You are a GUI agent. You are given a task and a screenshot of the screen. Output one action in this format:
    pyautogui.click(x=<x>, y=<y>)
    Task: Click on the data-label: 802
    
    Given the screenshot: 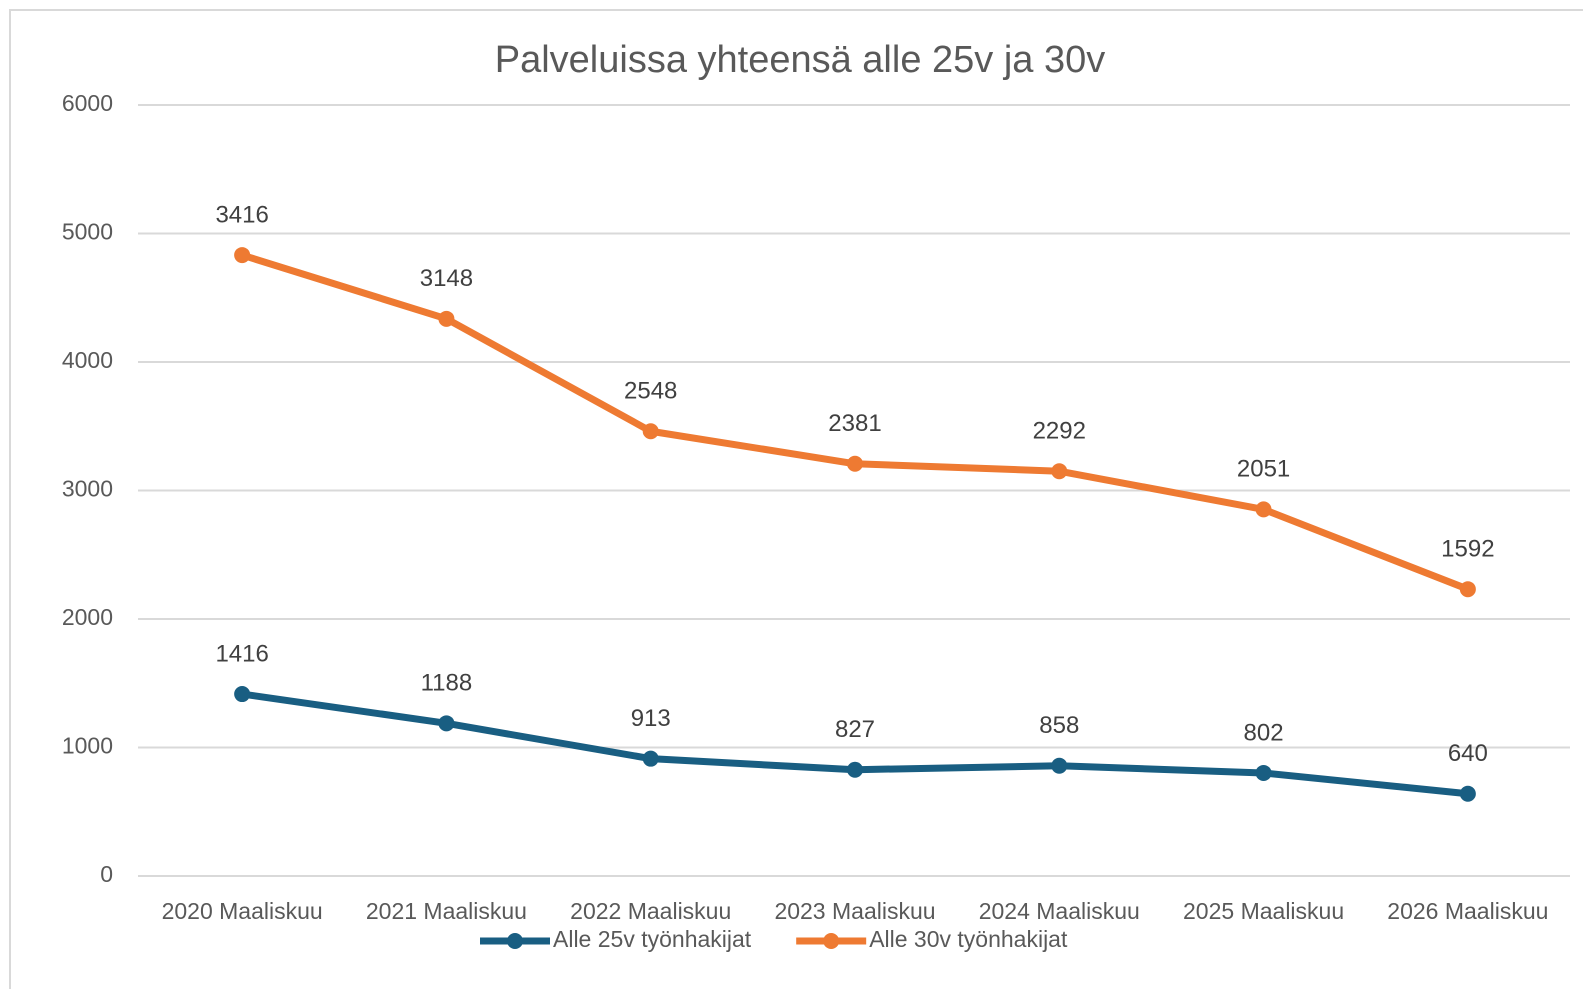 What is the action you would take?
    pyautogui.click(x=1264, y=732)
    